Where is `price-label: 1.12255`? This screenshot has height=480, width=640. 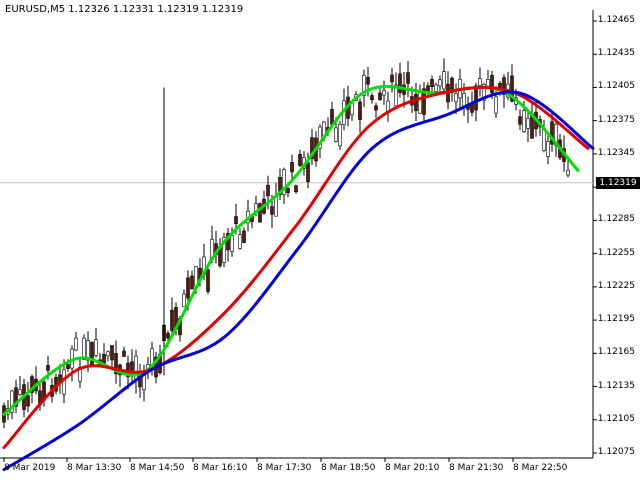 price-label: 1.12255 is located at coordinates (616, 252).